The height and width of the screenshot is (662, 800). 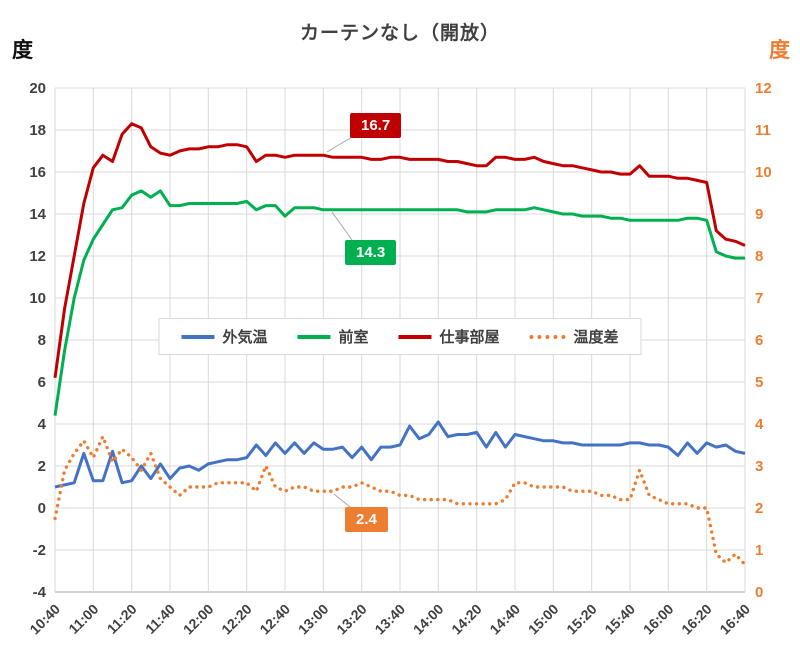 I want to click on y-right-tick-label: 2, so click(x=759, y=508).